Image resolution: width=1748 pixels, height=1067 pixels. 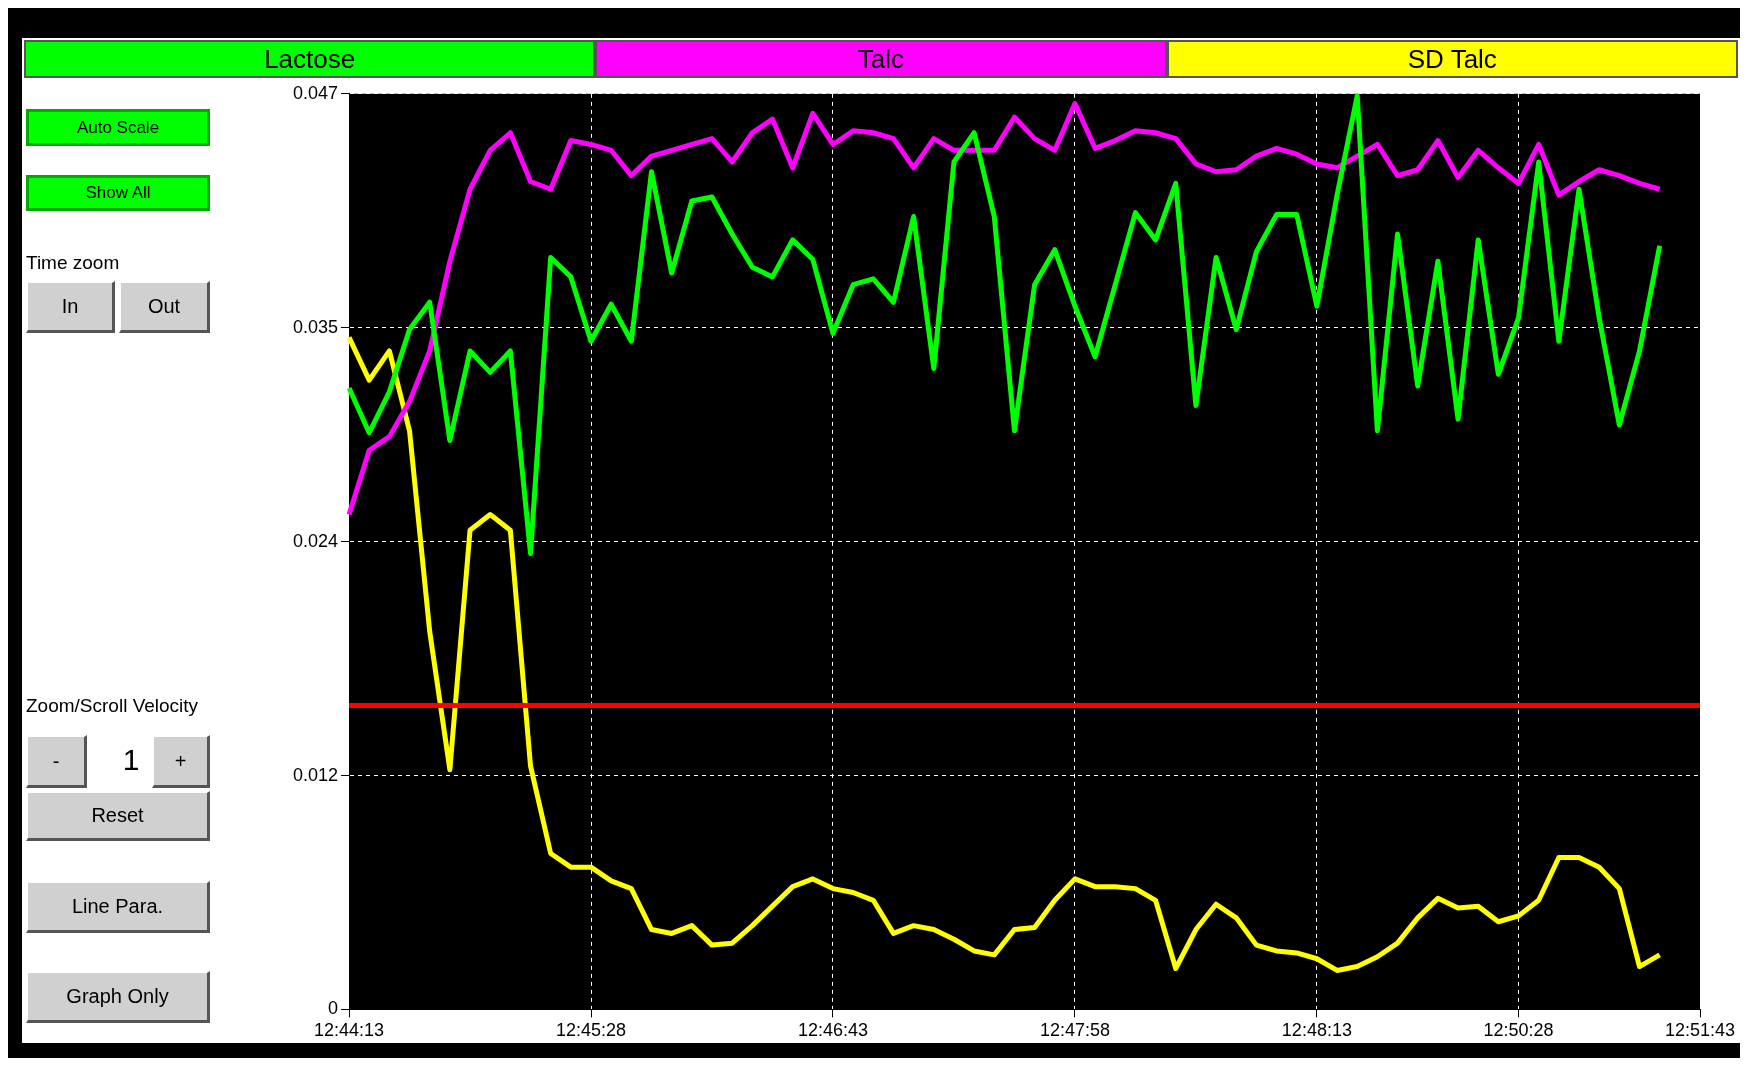 I want to click on text: Time zoom, so click(x=73, y=263).